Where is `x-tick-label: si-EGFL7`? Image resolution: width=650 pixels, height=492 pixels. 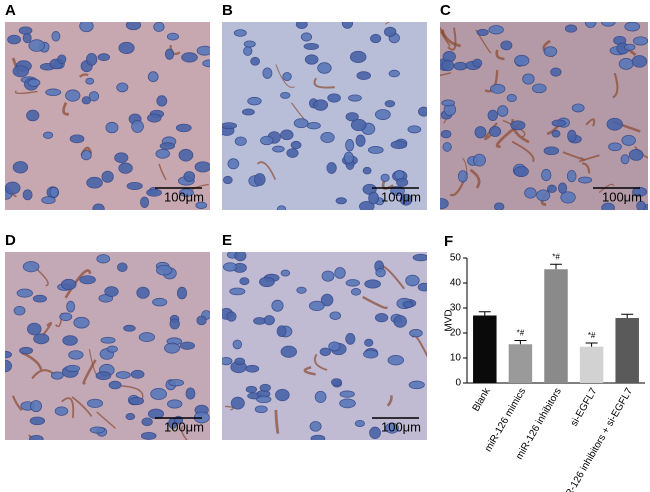 x-tick-label: si-EGFL7 is located at coordinates (584, 407).